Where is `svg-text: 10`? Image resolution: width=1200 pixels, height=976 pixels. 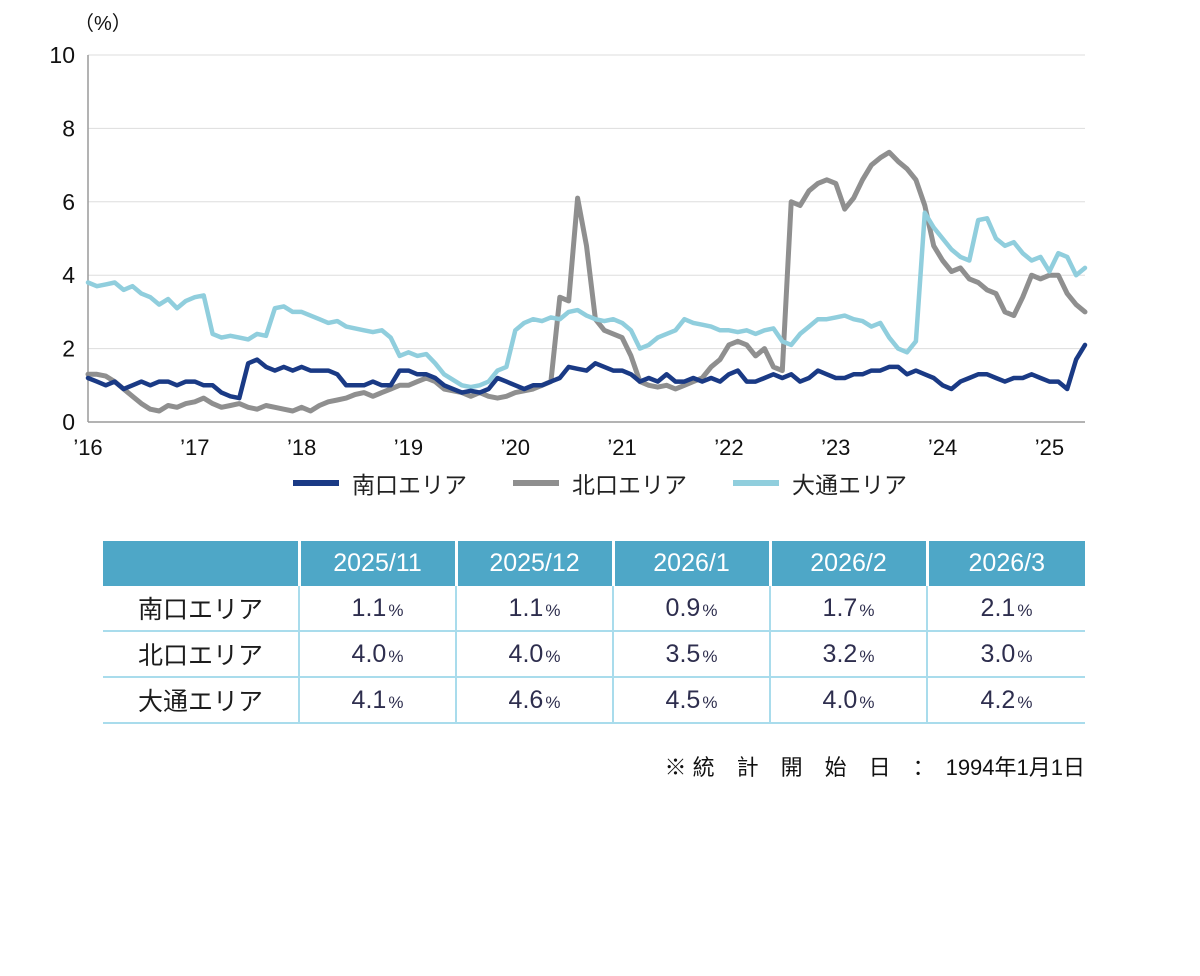
svg-text: 10 is located at coordinates (62, 55).